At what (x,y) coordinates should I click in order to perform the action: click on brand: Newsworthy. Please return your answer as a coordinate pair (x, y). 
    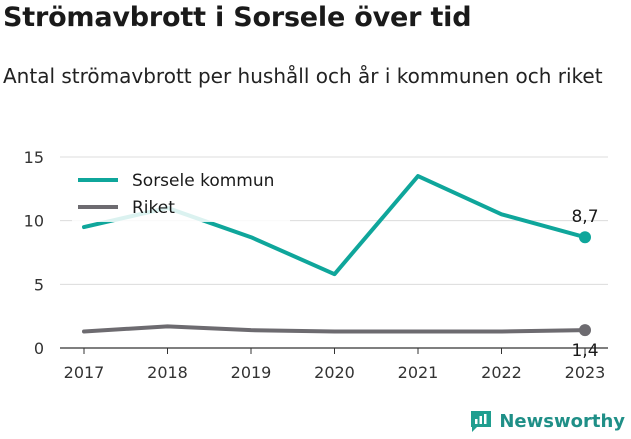
    Looking at the image, I should click on (547, 421).